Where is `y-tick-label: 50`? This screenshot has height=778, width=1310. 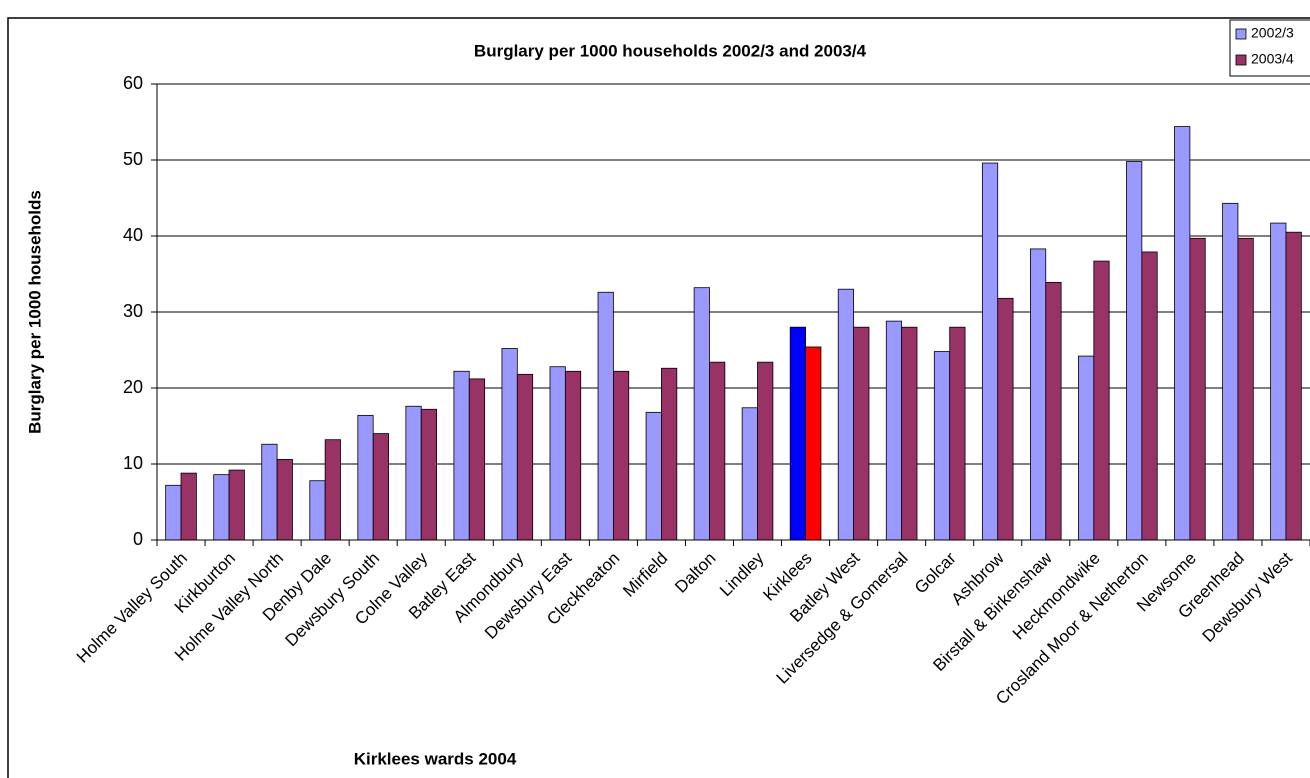 y-tick-label: 50 is located at coordinates (133, 159).